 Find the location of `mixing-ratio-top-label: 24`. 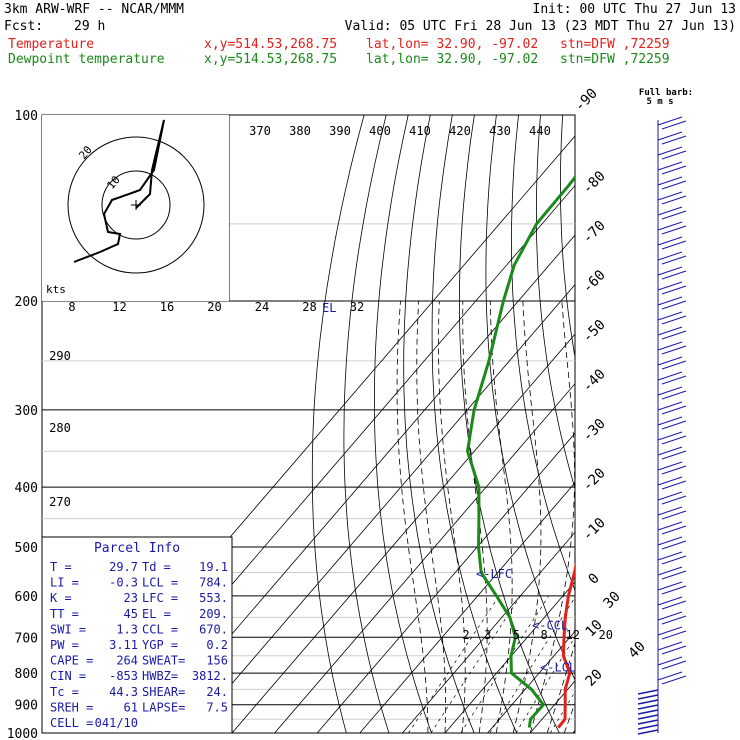

mixing-ratio-top-label: 24 is located at coordinates (262, 307).